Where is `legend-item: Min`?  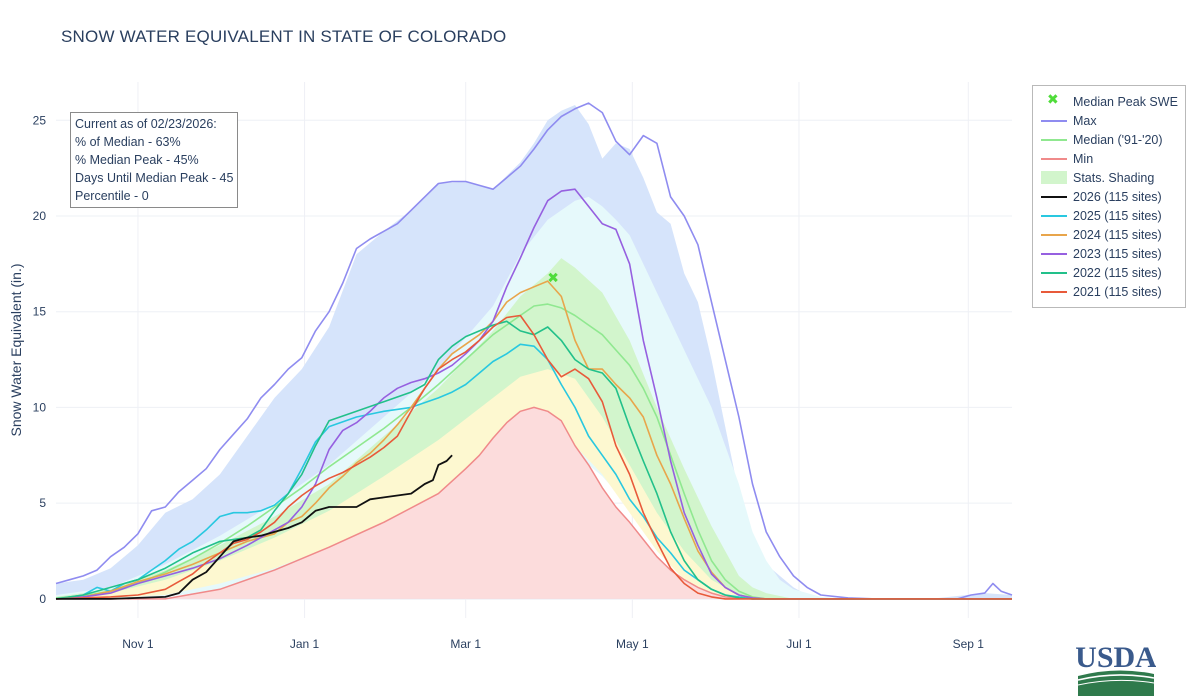
legend-item: Min is located at coordinates (1109, 158).